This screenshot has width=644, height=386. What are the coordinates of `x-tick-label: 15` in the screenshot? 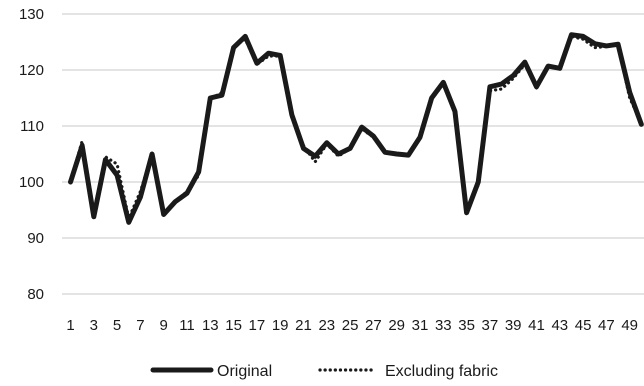 It's located at (233, 325).